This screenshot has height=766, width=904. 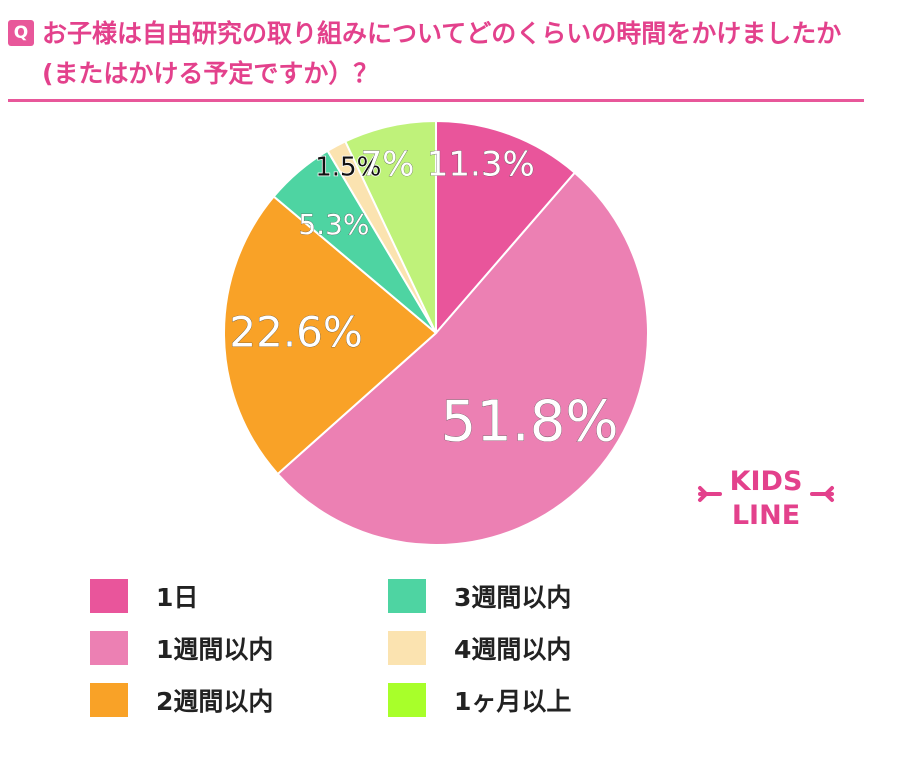 I want to click on slice-label-2: 51.8%, so click(x=530, y=421).